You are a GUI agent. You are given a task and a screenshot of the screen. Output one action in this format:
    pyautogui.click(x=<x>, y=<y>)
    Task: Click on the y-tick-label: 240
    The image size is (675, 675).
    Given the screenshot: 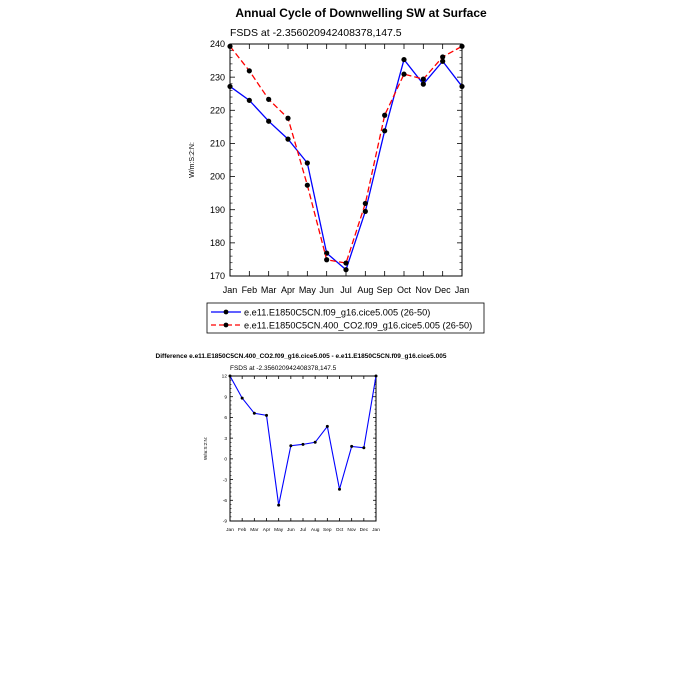 What is the action you would take?
    pyautogui.click(x=217, y=44)
    